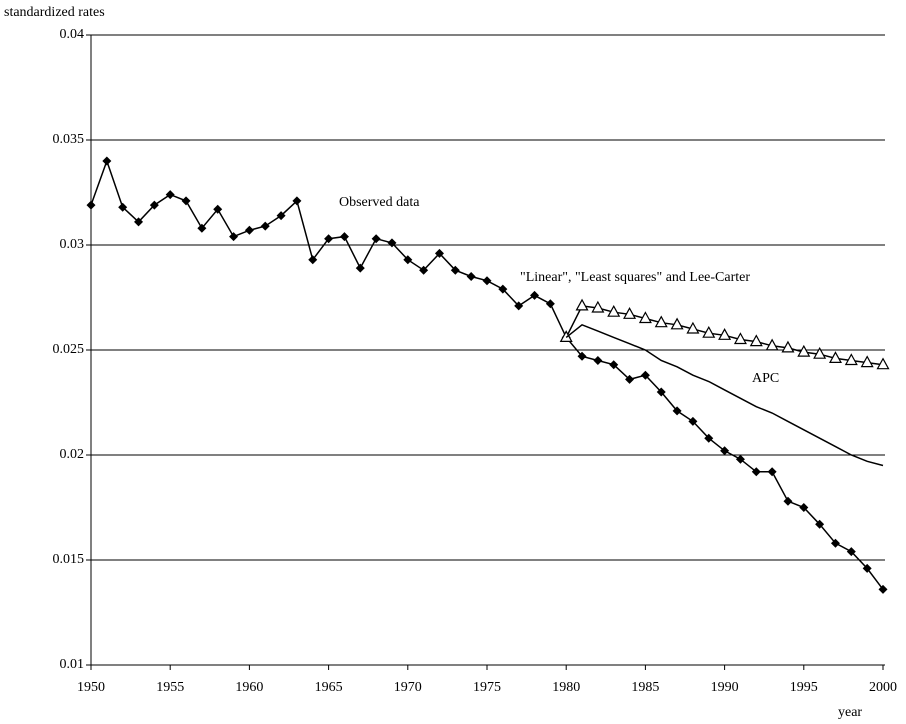 This screenshot has height=724, width=906. I want to click on x-tick-label: 1950, so click(91, 687).